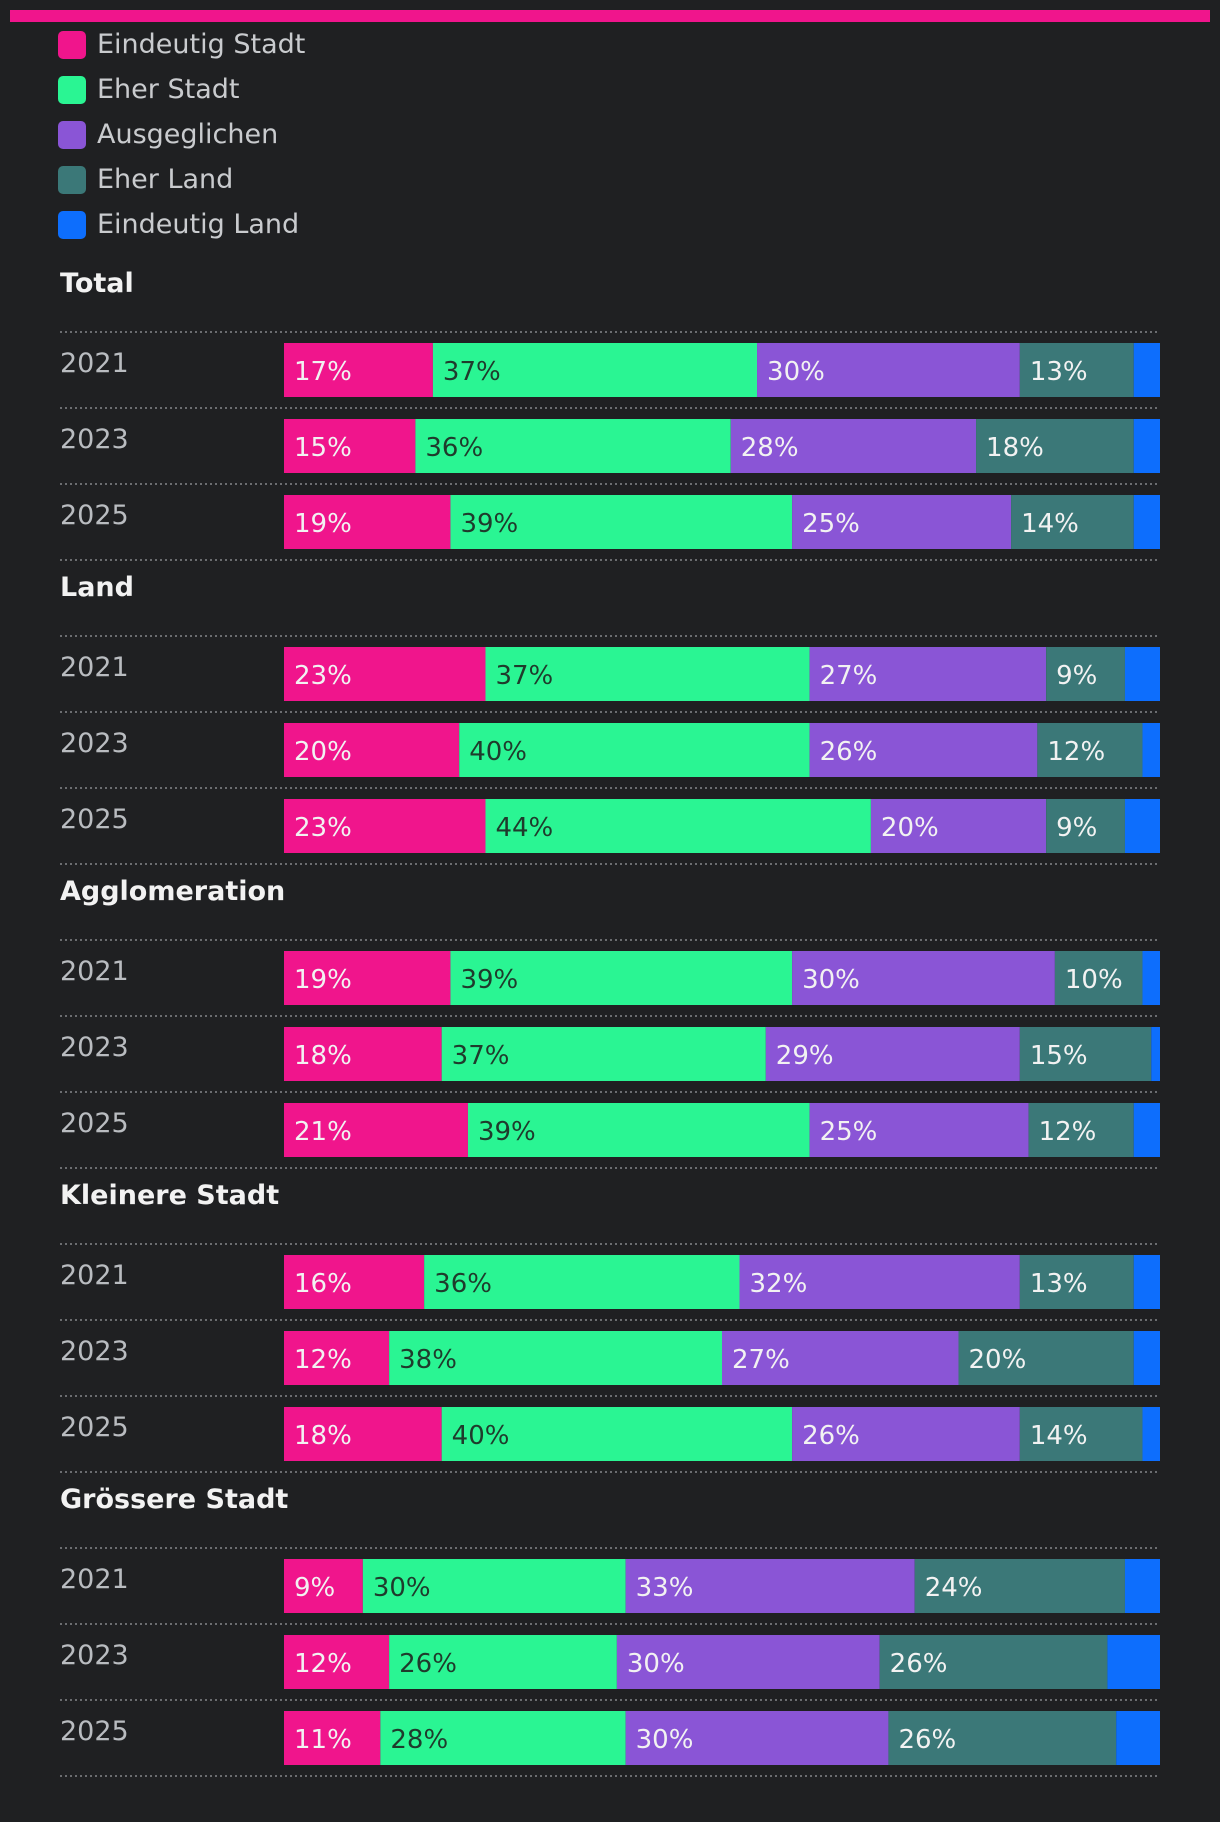 The image size is (1220, 1822). Describe the element at coordinates (1015, 448) in the screenshot. I see `data-label: 18%` at that location.